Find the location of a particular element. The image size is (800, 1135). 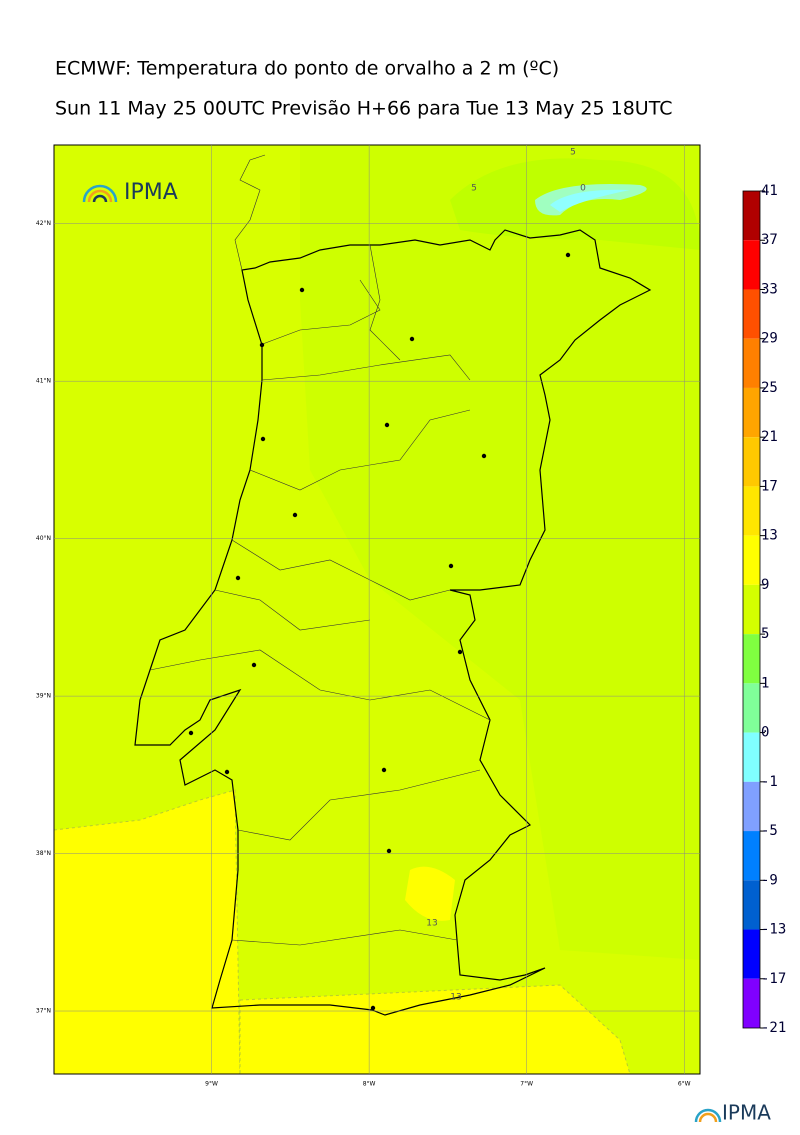

colorbar-label: 0 is located at coordinates (765, 733).